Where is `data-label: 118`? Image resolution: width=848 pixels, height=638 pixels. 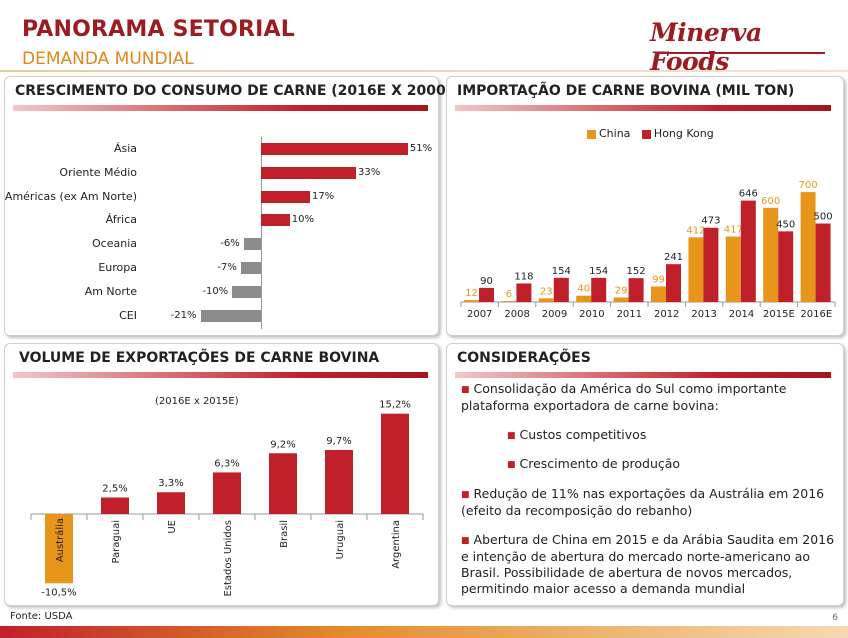
data-label: 118 is located at coordinates (523, 276).